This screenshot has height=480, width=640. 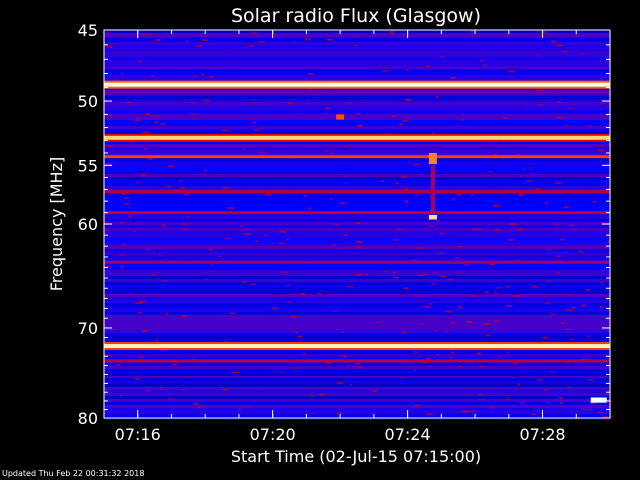 I want to click on x-axis-label: Start Time (02-Jul-15 07:15:00), so click(x=356, y=456).